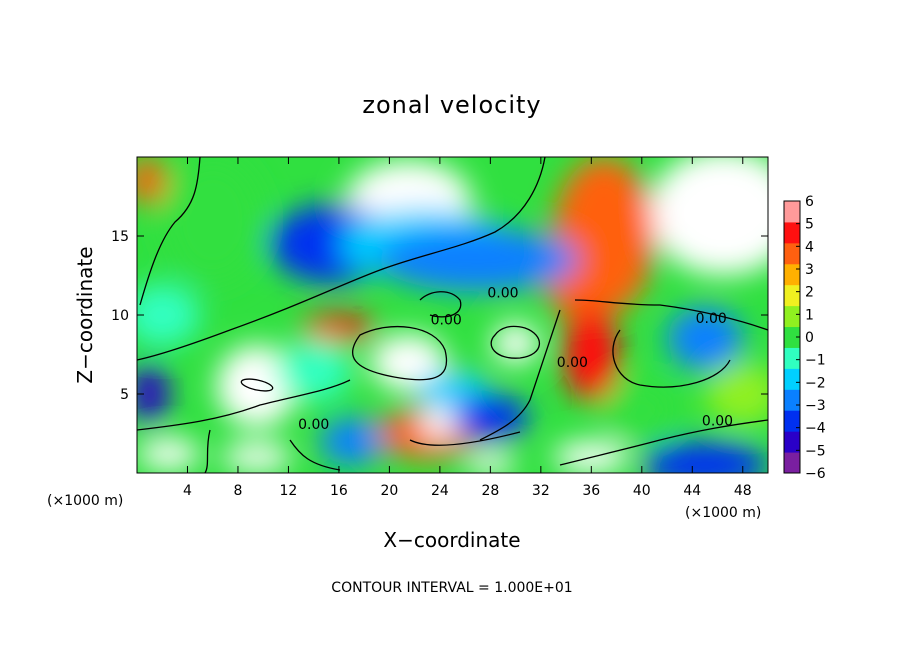  What do you see at coordinates (446, 320) in the screenshot?
I see `contour-label-1: 0.00` at bounding box center [446, 320].